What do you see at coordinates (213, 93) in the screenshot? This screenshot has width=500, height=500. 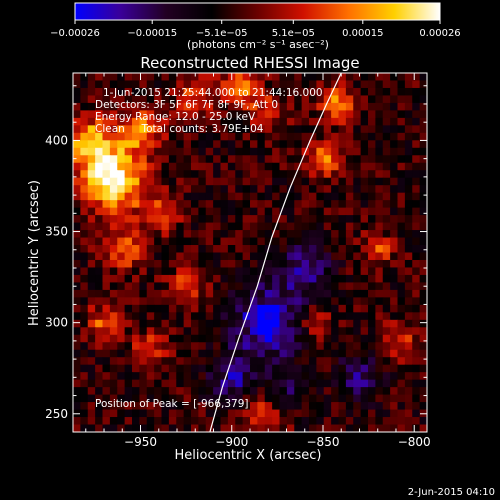 I see `annotation-time: 1-Jun-2015 21:25:44.000 to 21:44:16.000` at bounding box center [213, 93].